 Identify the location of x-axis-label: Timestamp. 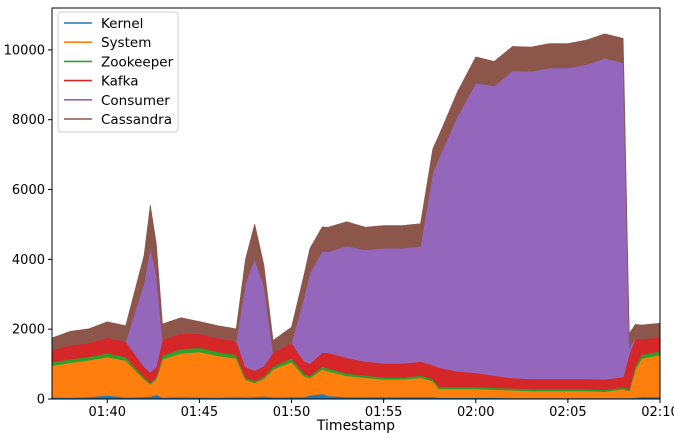
(355, 426).